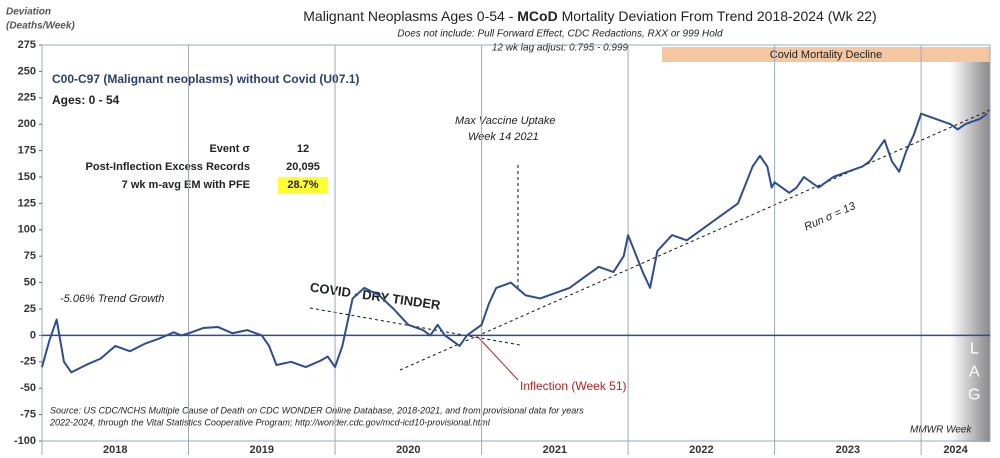  I want to click on y-tick-label: 50, so click(30, 283).